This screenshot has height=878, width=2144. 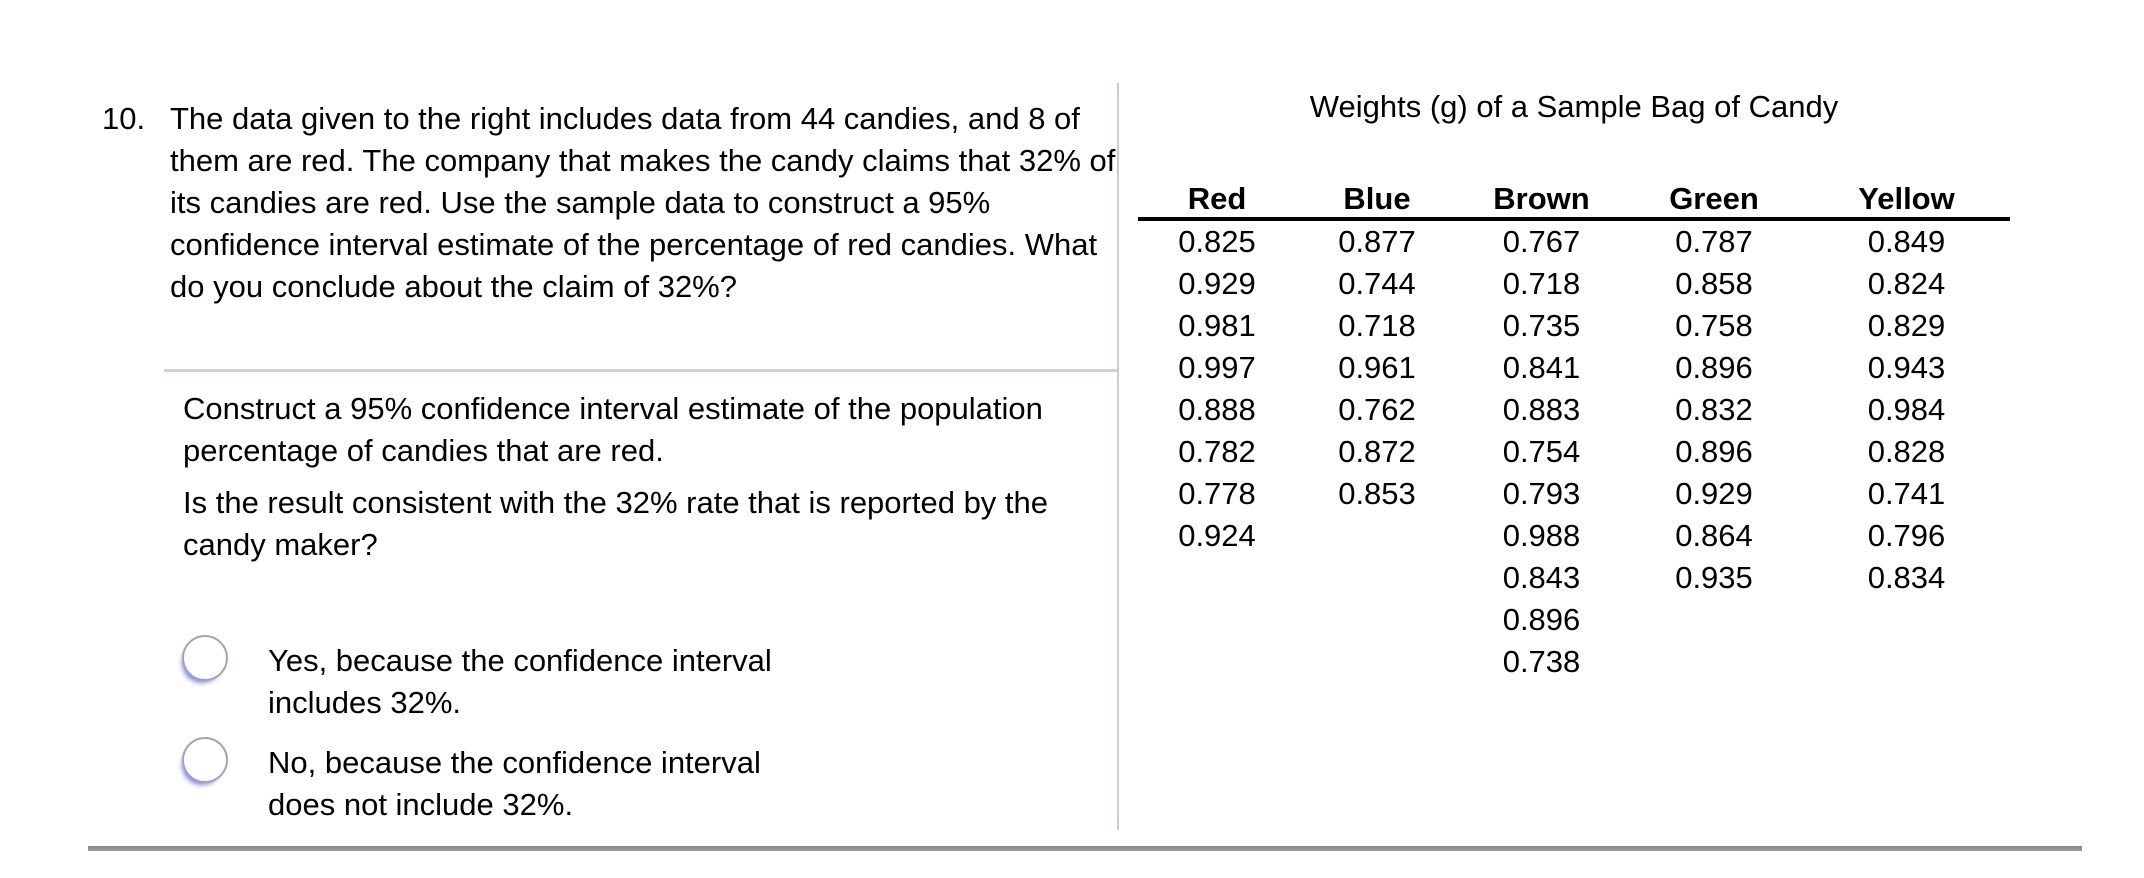 What do you see at coordinates (1085, 848) in the screenshot?
I see `bottom-rule` at bounding box center [1085, 848].